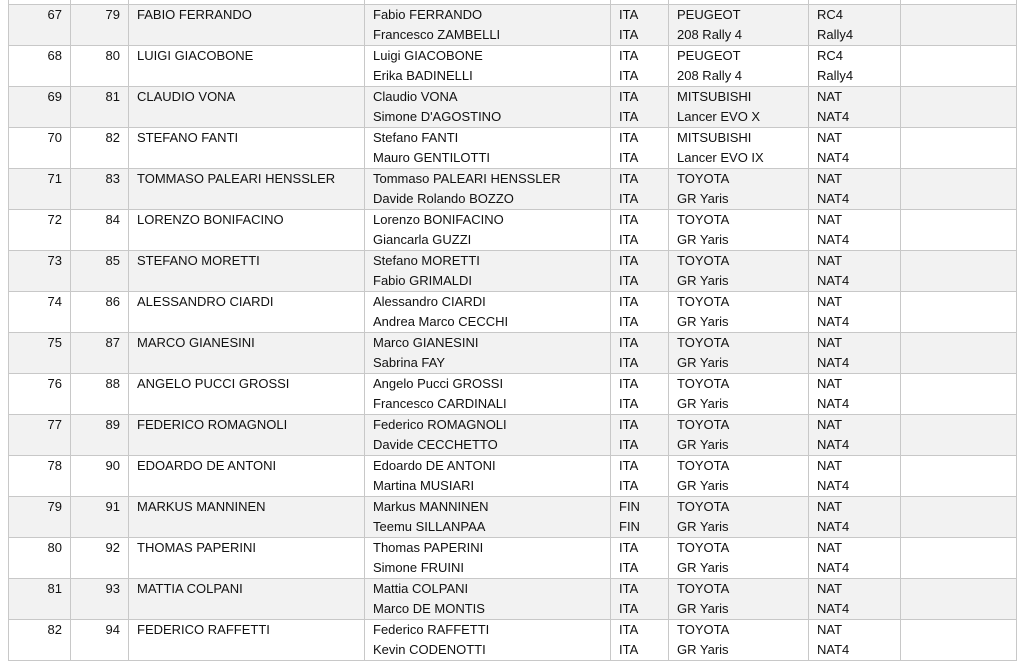 The width and height of the screenshot is (1024, 661). Describe the element at coordinates (205, 301) in the screenshot. I see `entrant: ALESSANDRO CIARDI` at that location.